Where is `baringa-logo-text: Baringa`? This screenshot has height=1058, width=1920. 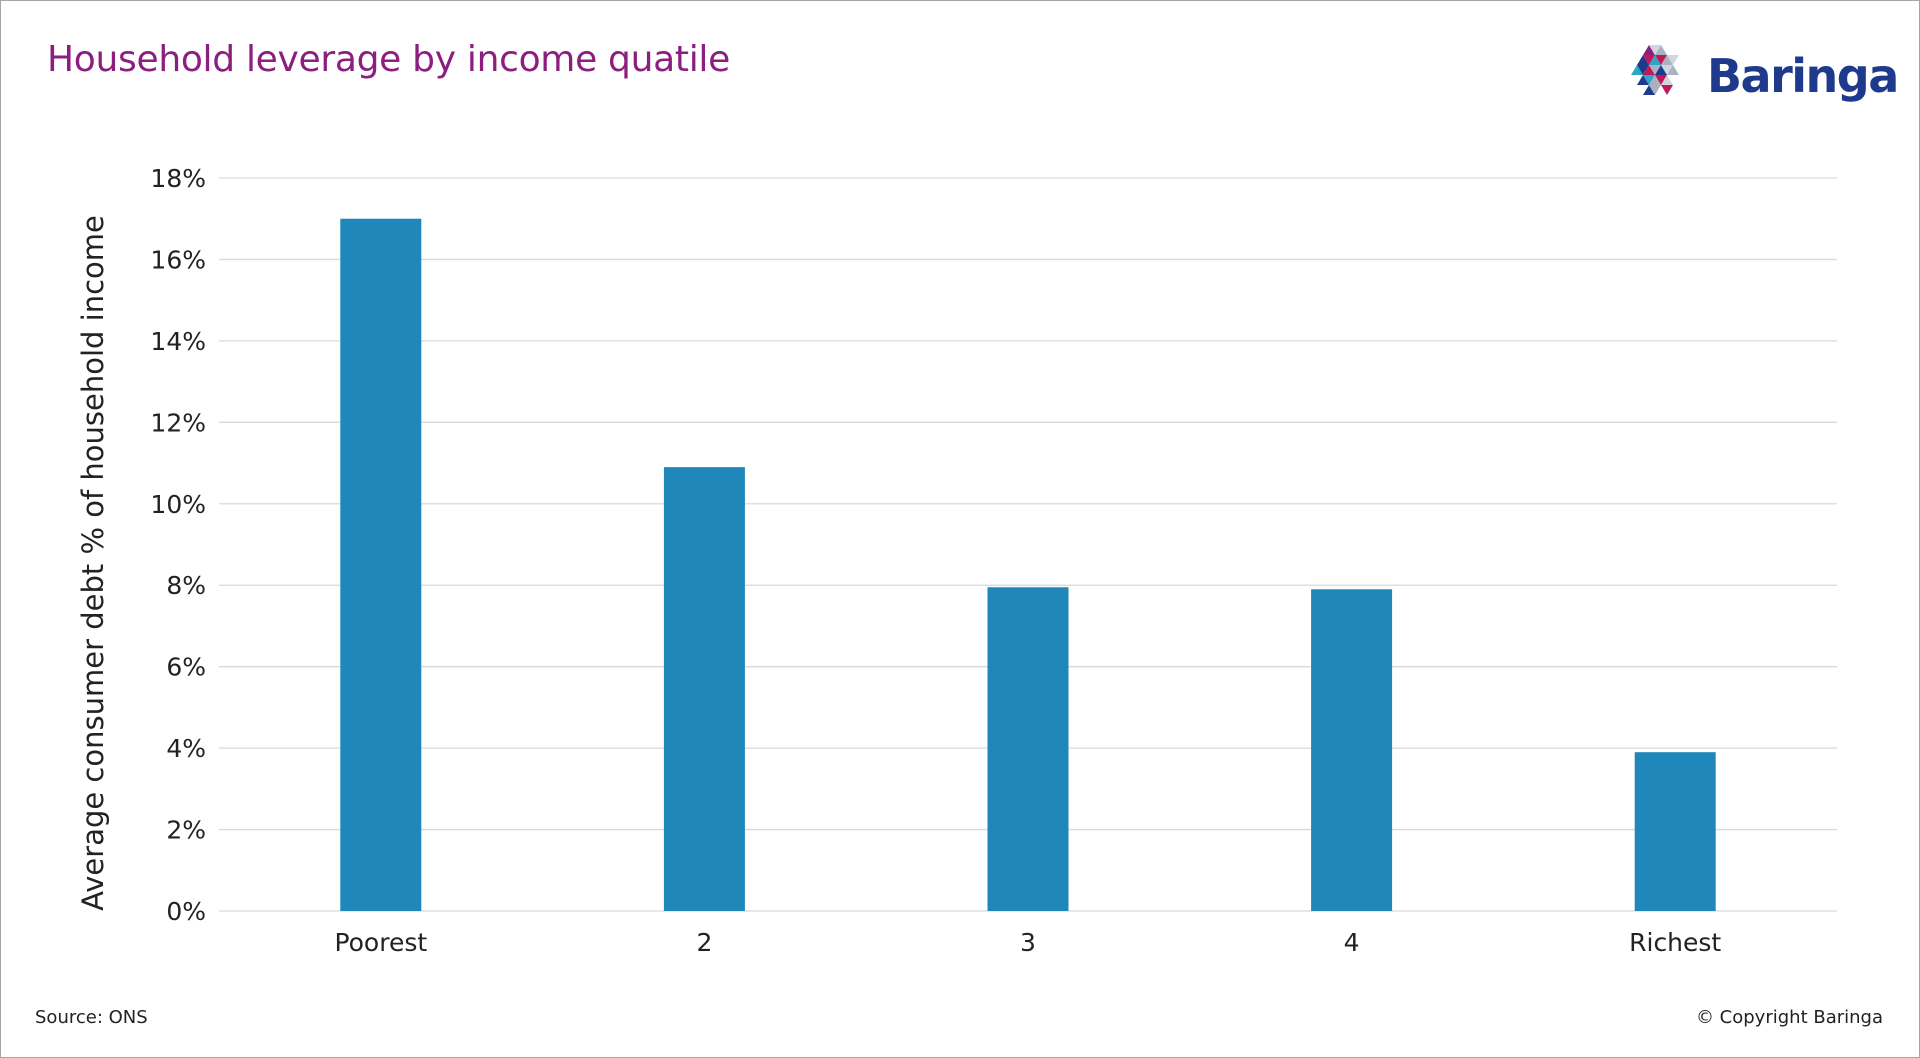 baringa-logo-text: Baringa is located at coordinates (1803, 76).